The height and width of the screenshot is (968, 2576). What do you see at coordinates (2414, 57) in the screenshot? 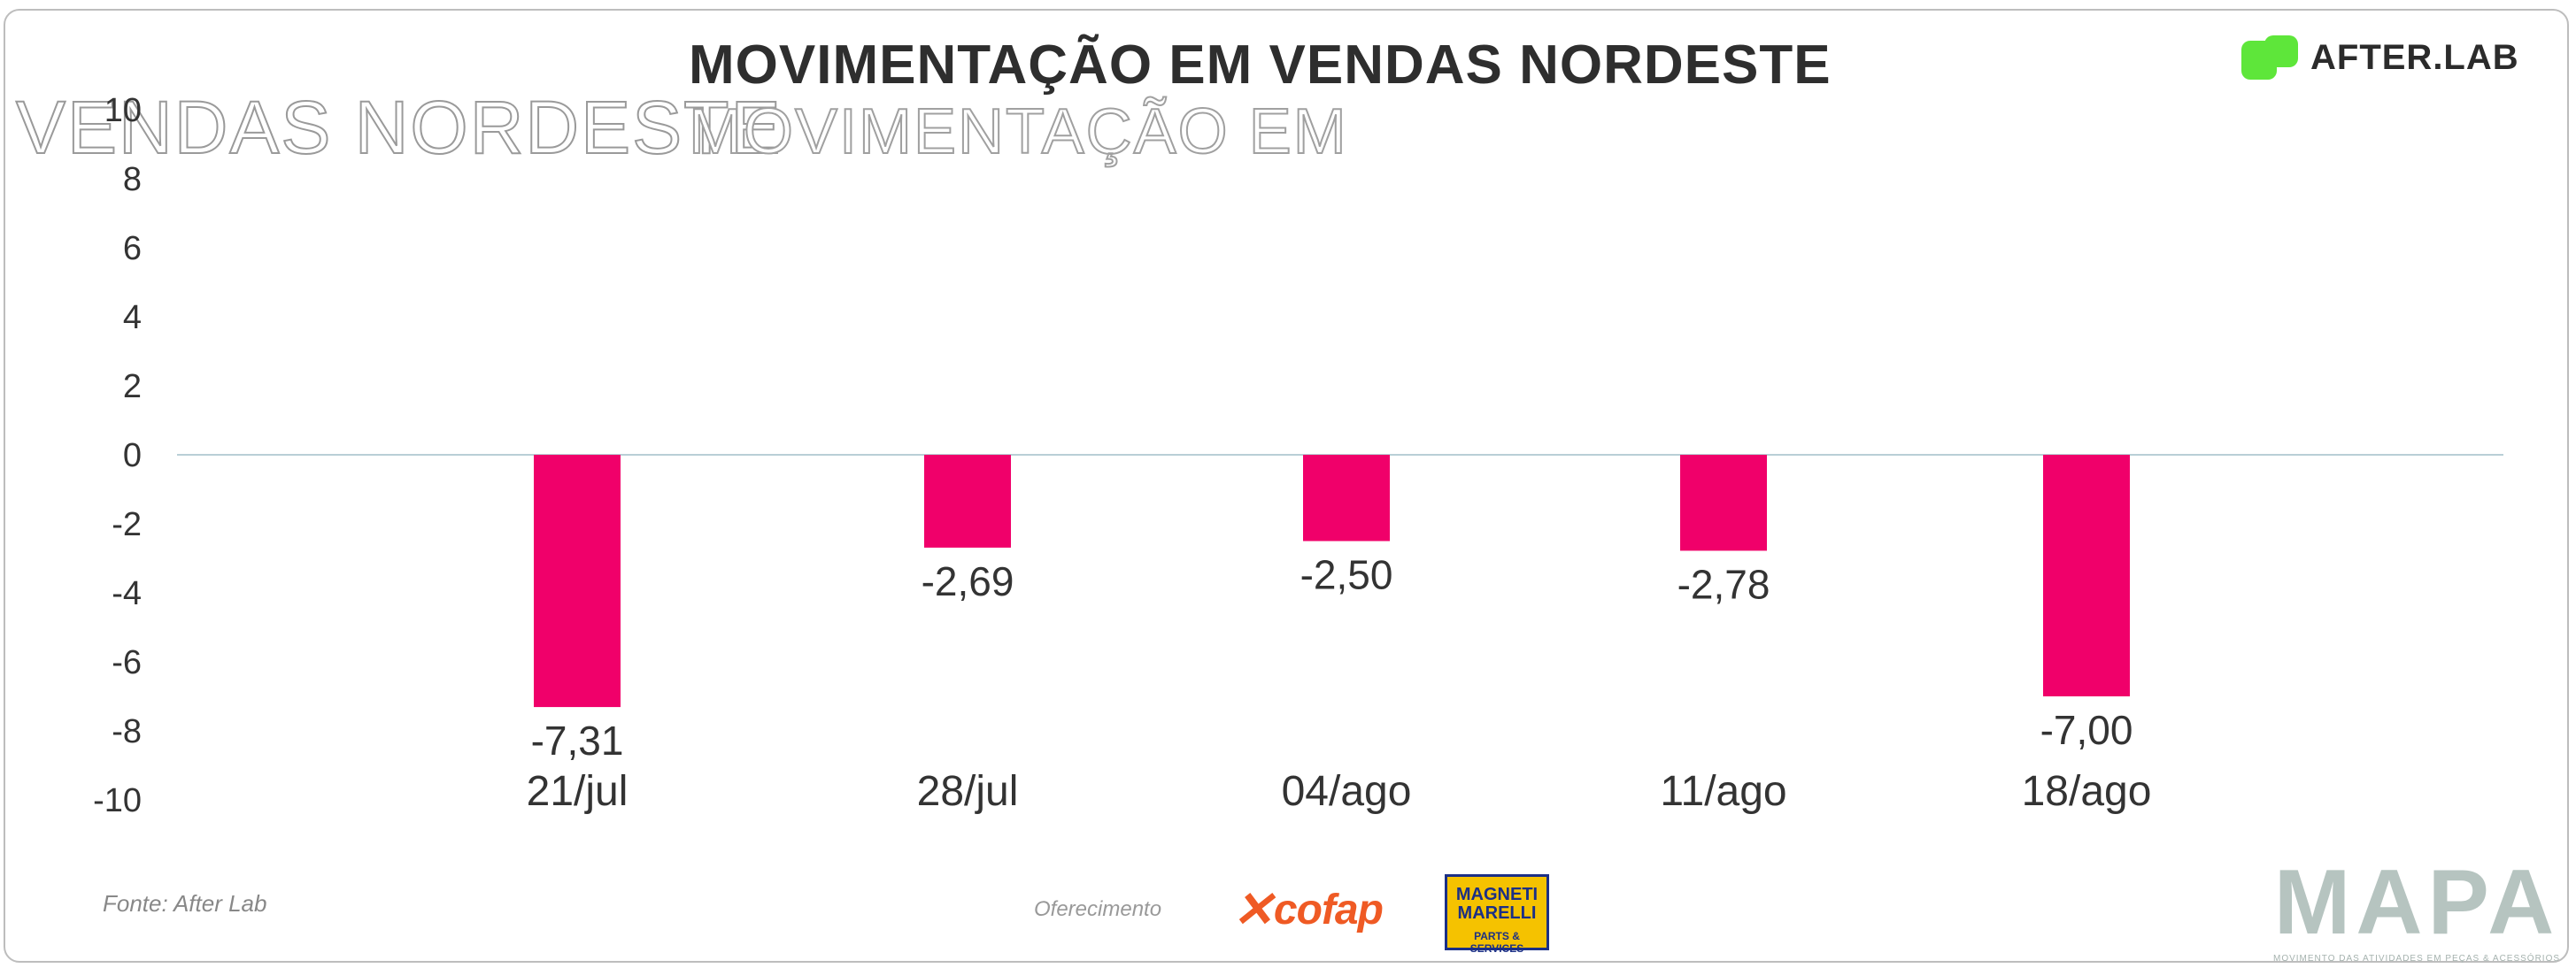
I see `afterlab-logo-text: AFTER.LAB` at bounding box center [2414, 57].